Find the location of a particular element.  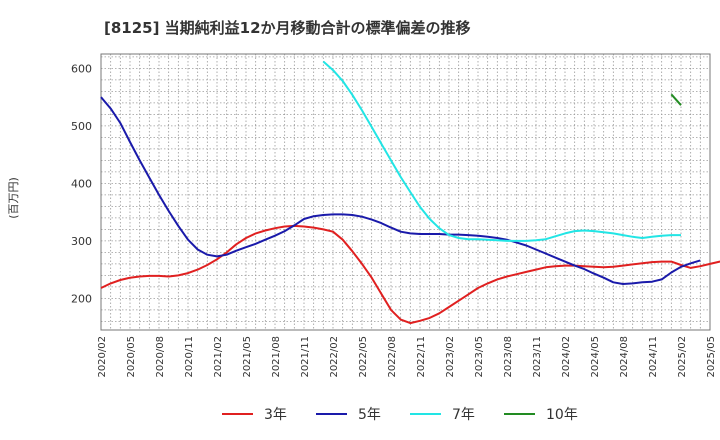

y-tick-label: 600 is located at coordinates (81, 68).